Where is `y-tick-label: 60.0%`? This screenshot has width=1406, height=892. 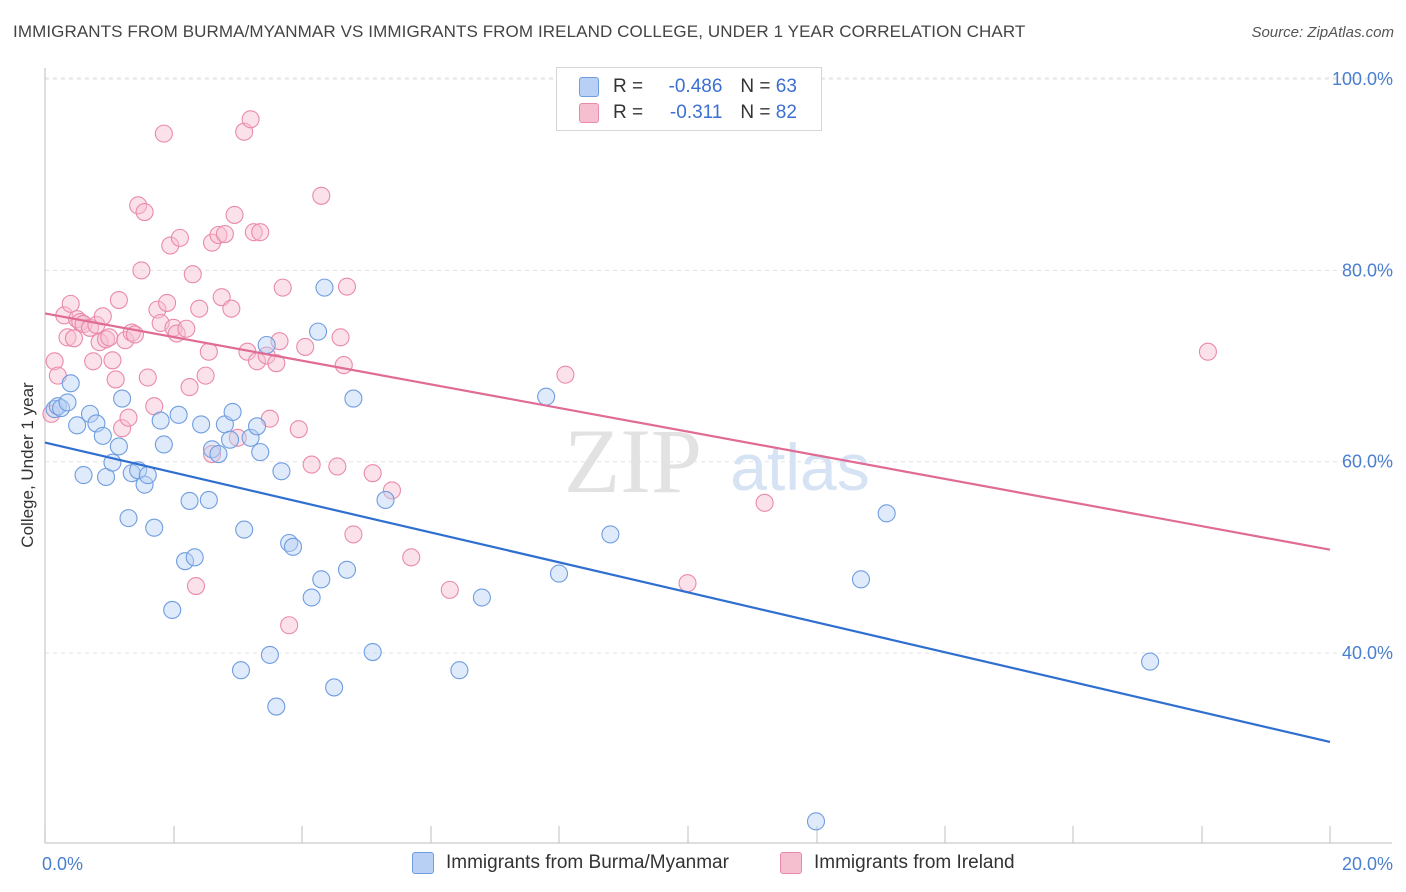
y-tick-label: 60.0% is located at coordinates (1367, 462).